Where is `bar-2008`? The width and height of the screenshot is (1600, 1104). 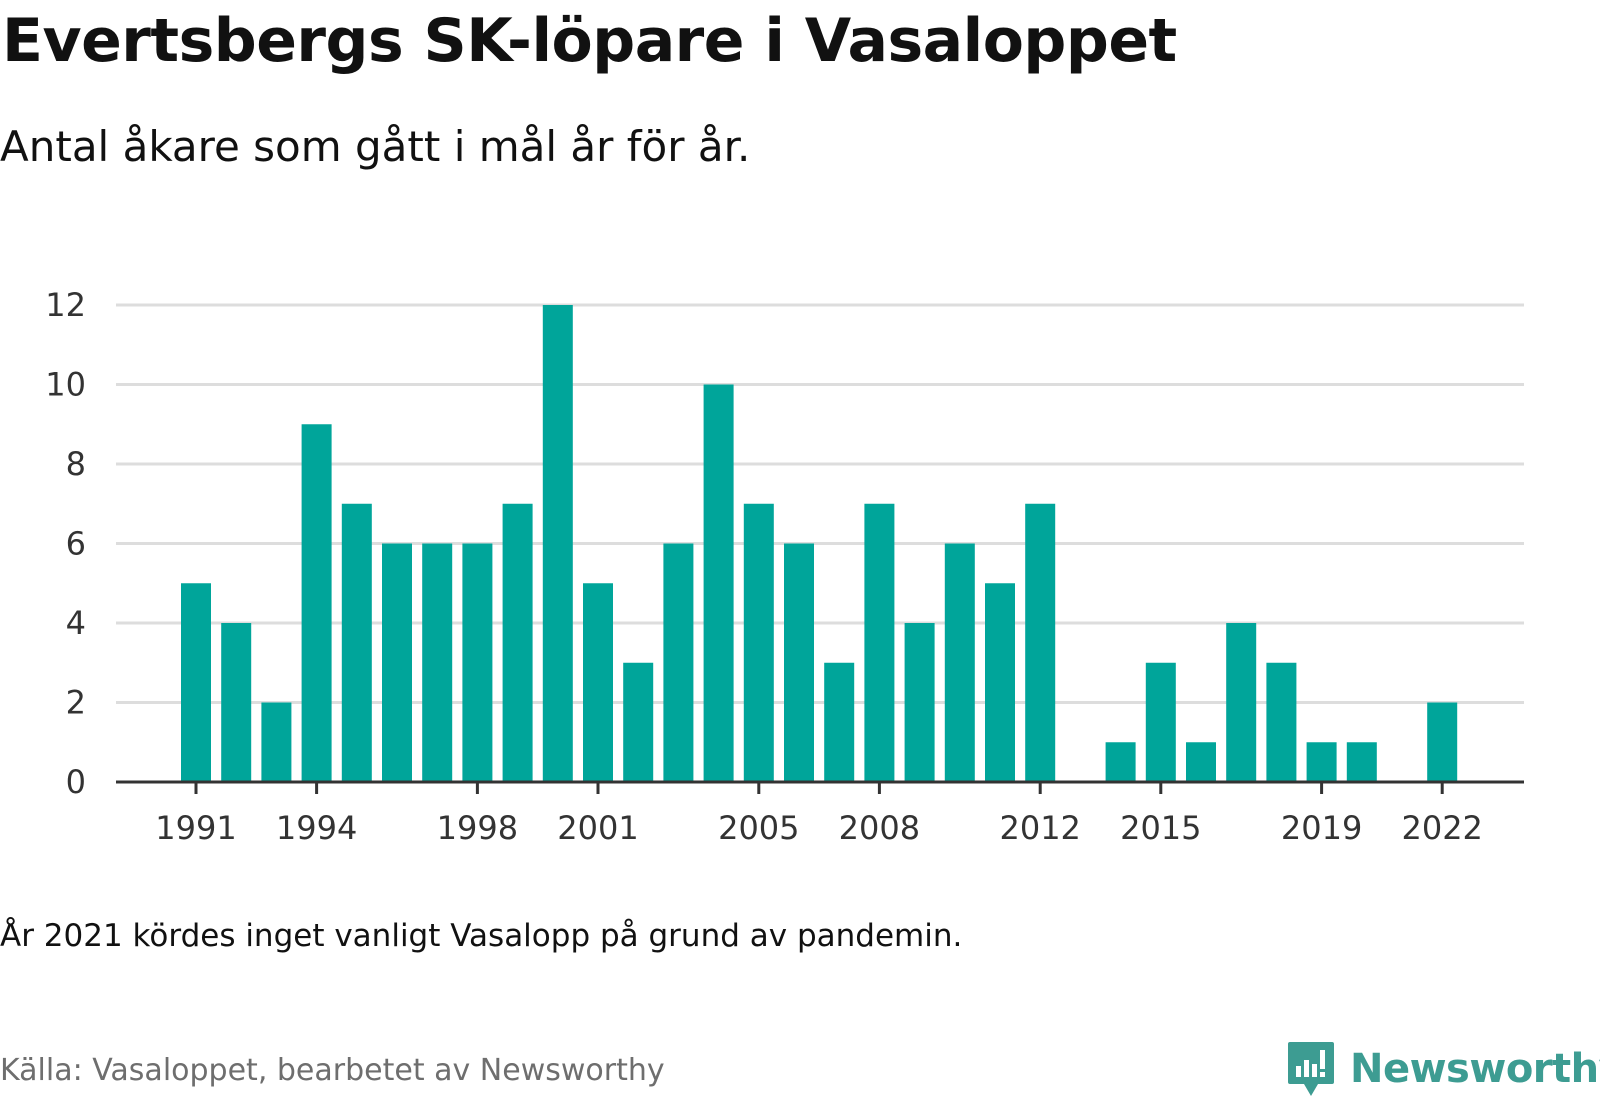
bar-2008 is located at coordinates (879, 642).